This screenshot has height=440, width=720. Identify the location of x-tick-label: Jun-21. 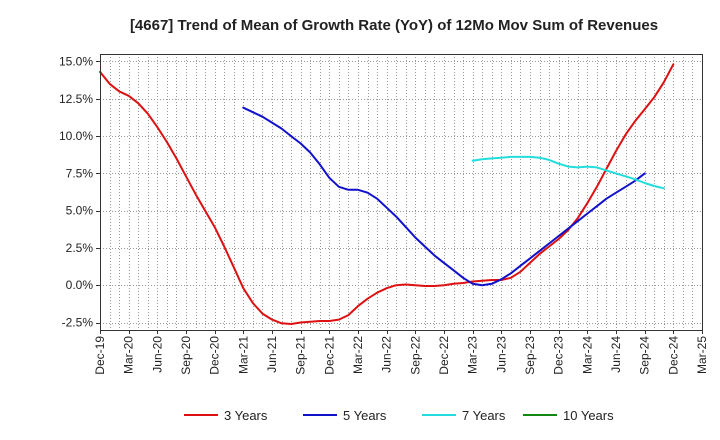
(272, 354).